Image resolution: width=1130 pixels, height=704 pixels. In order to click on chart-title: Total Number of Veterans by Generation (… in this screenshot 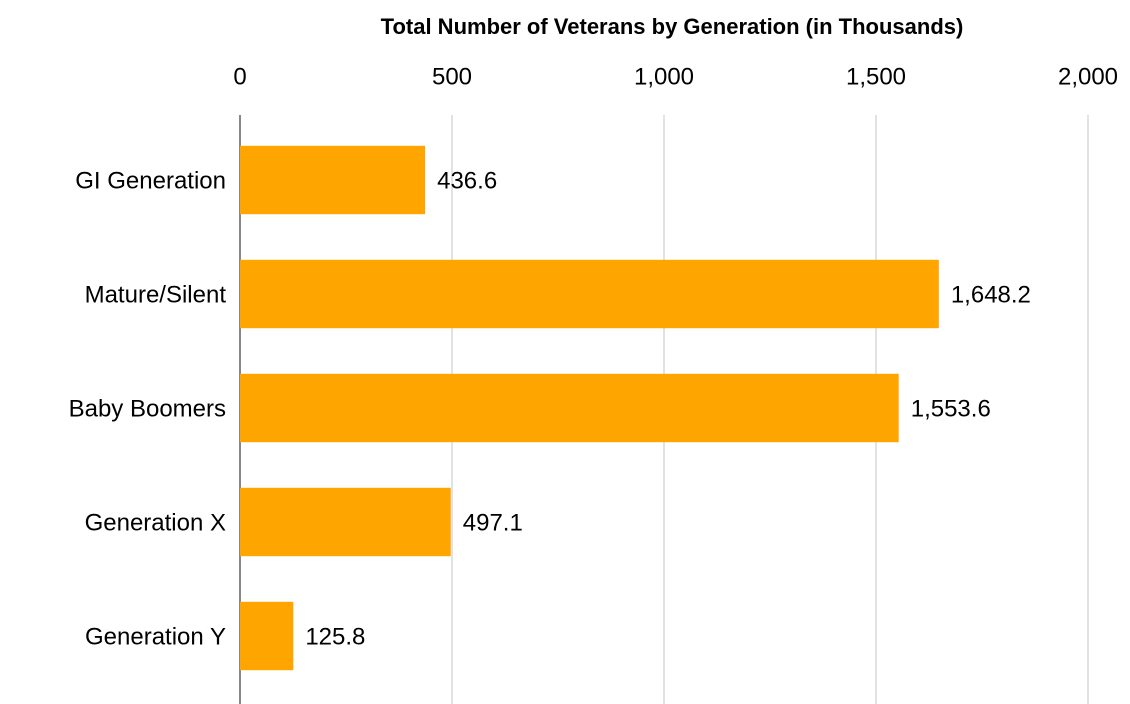, I will do `click(672, 26)`.